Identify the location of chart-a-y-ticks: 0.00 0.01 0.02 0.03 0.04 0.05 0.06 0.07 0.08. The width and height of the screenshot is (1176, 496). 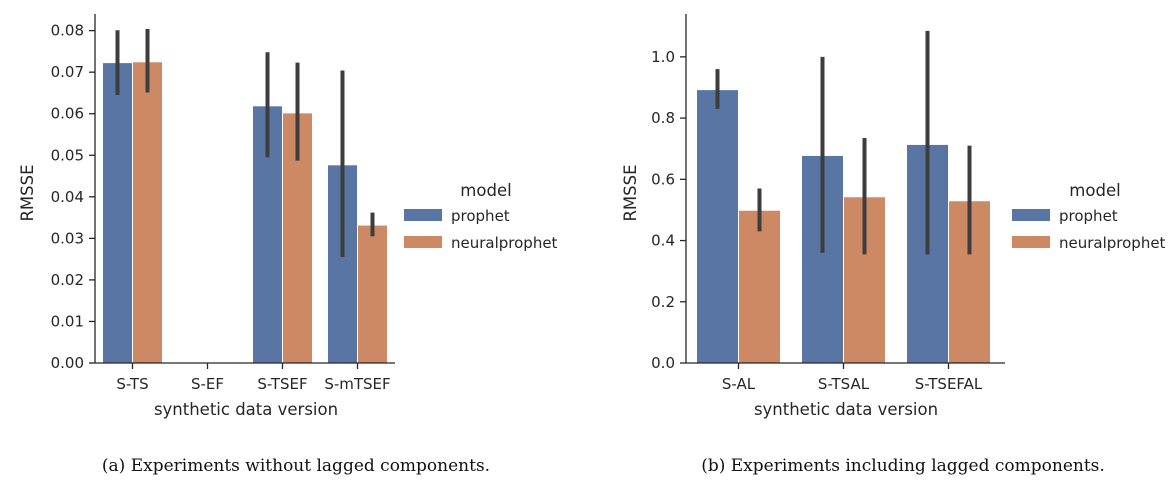
(73, 197).